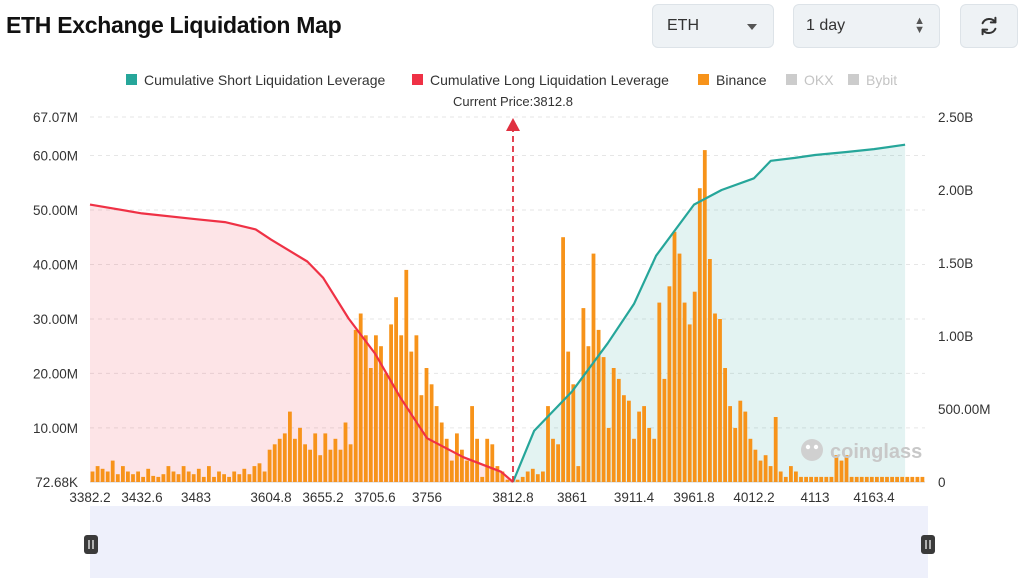 The height and width of the screenshot is (581, 1024). Describe the element at coordinates (91, 544) in the screenshot. I see `navigator-left-handle` at that location.